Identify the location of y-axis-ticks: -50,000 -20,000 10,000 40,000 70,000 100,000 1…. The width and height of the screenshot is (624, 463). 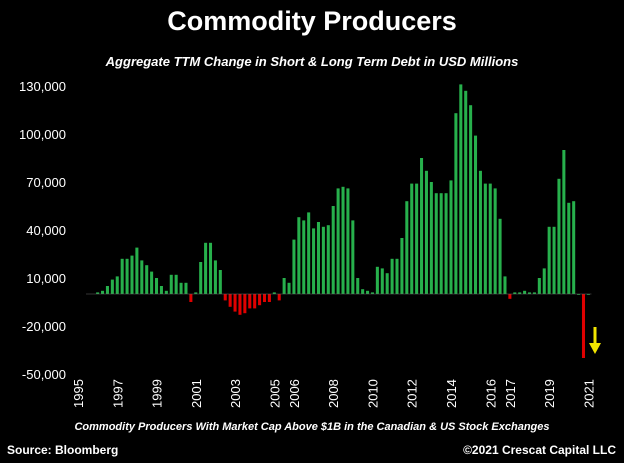
(42, 230).